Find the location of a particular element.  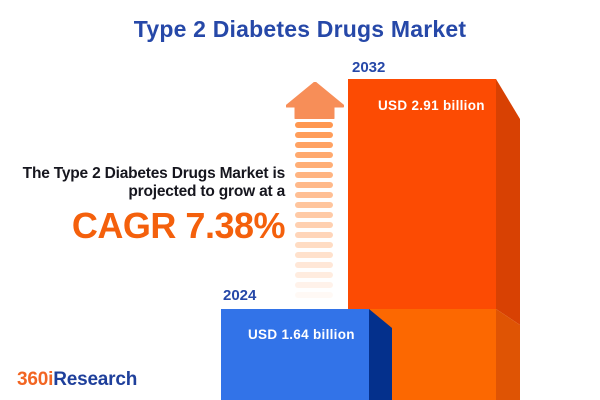

bar-2032-value-label: USD 2.91 billion is located at coordinates (431, 105).